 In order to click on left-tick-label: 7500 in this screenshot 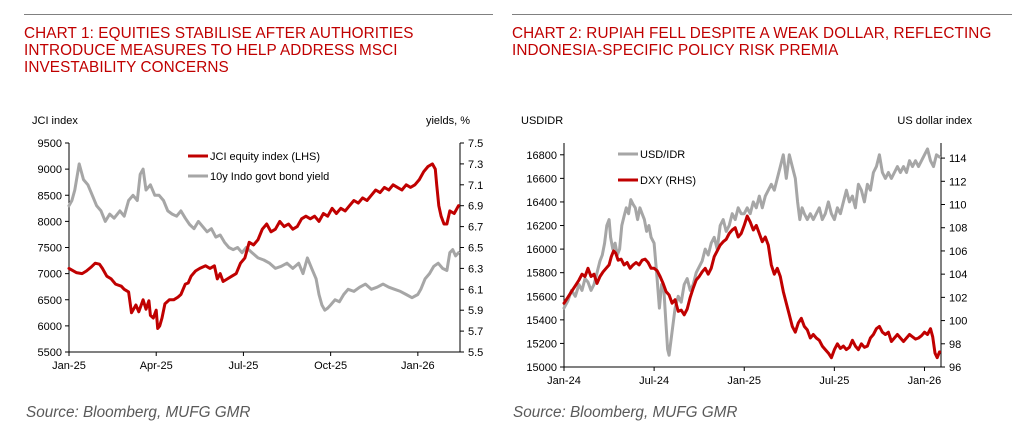, I will do `click(50, 249)`.